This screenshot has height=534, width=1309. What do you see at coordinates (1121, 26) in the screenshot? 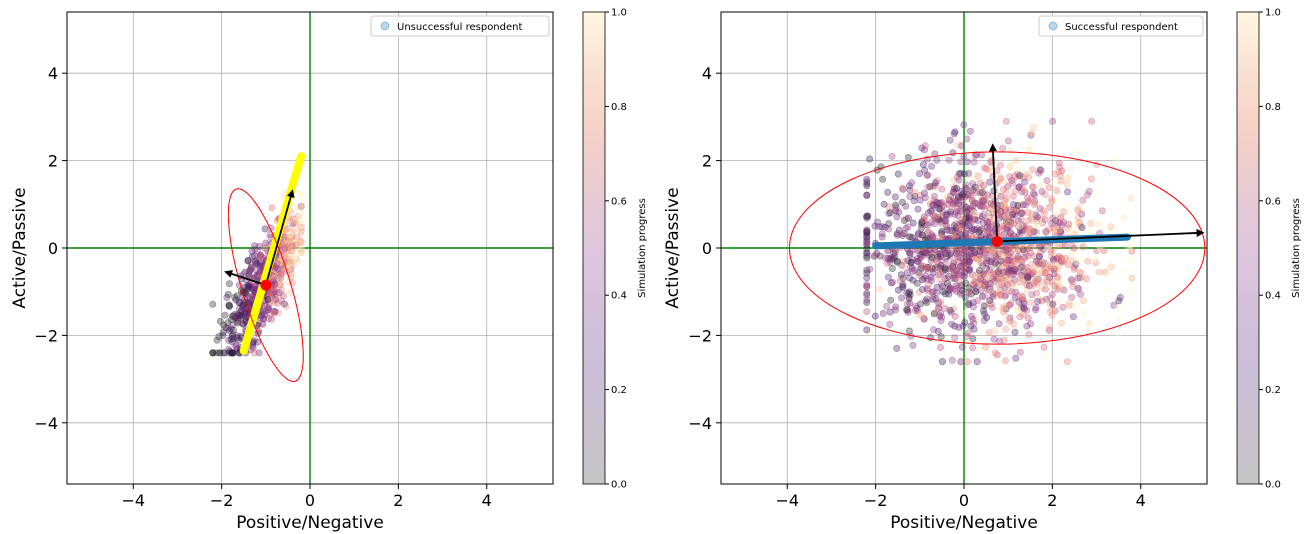
I see `legend-right: Successful respondent` at bounding box center [1121, 26].